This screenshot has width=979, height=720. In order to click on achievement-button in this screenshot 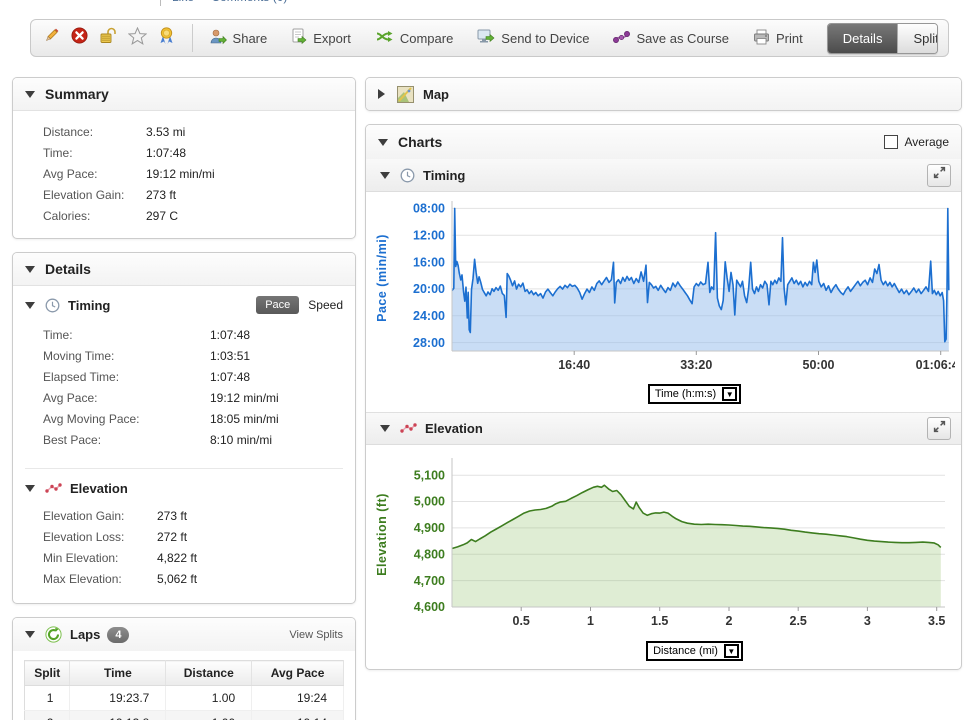, I will do `click(166, 38)`.